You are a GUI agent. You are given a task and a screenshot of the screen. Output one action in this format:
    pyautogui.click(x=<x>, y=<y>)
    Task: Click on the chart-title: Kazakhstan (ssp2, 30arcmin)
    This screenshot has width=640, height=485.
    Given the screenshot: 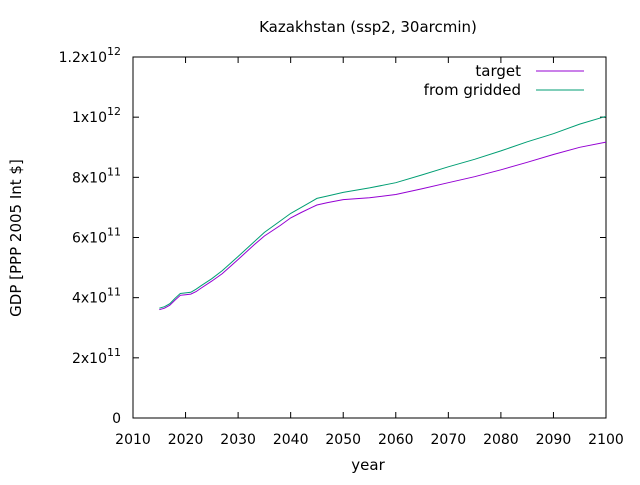 What is the action you would take?
    pyautogui.click(x=368, y=27)
    